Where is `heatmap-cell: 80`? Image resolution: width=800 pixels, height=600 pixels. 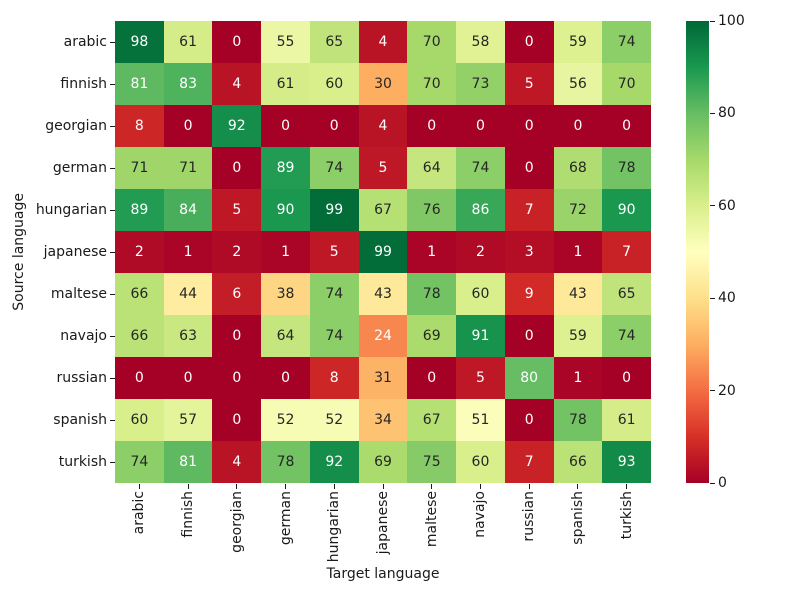
heatmap-cell: 80 is located at coordinates (529, 378).